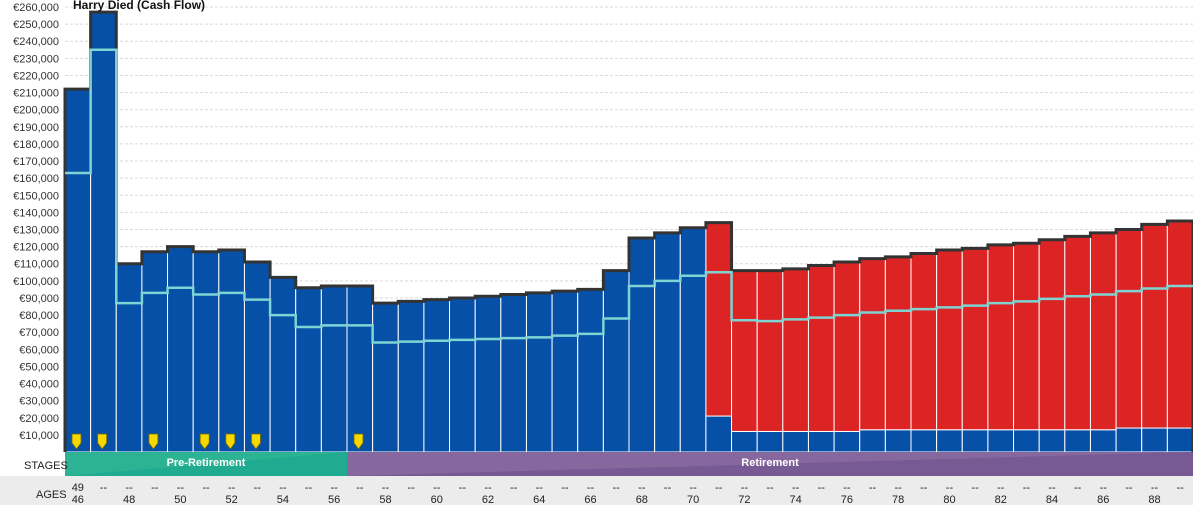  I want to click on age-label: 74, so click(796, 499).